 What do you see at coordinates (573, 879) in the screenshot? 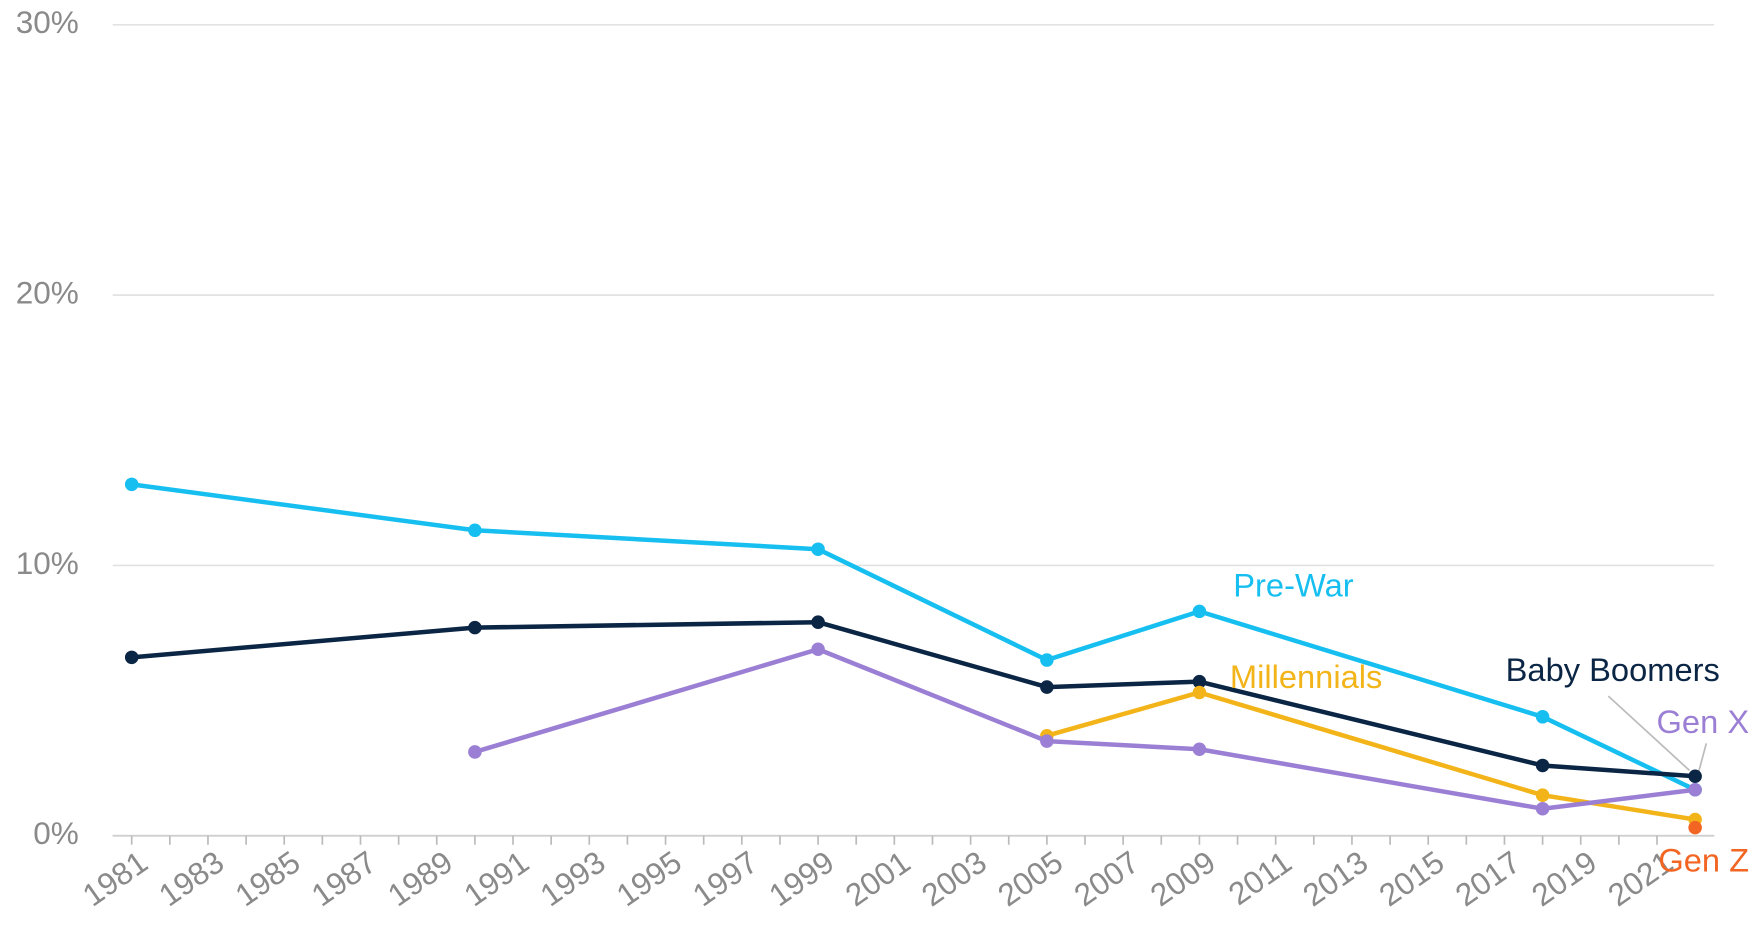
I see `x-tick-label: 1993` at bounding box center [573, 879].